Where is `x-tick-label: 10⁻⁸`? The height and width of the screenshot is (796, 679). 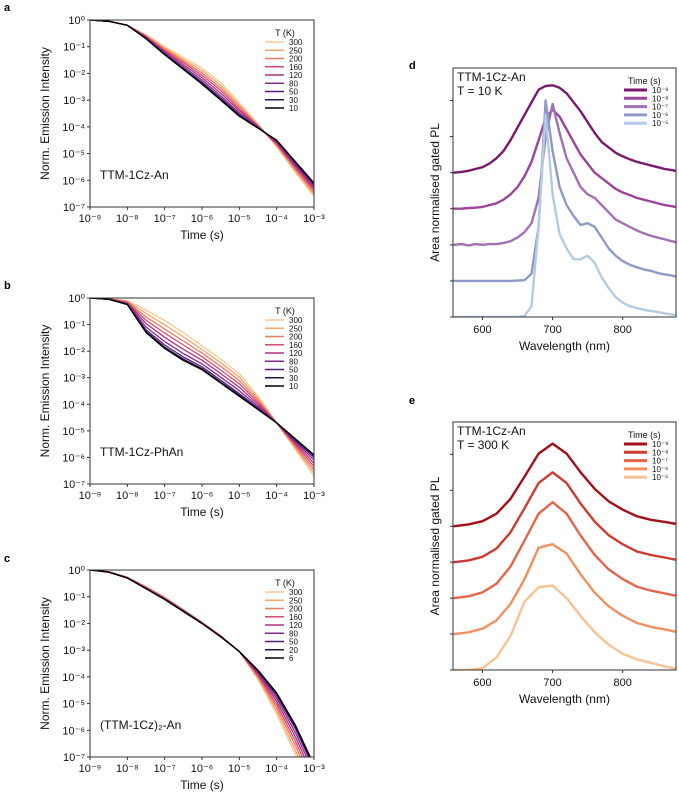
x-tick-label: 10⁻⁸ is located at coordinates (127, 769).